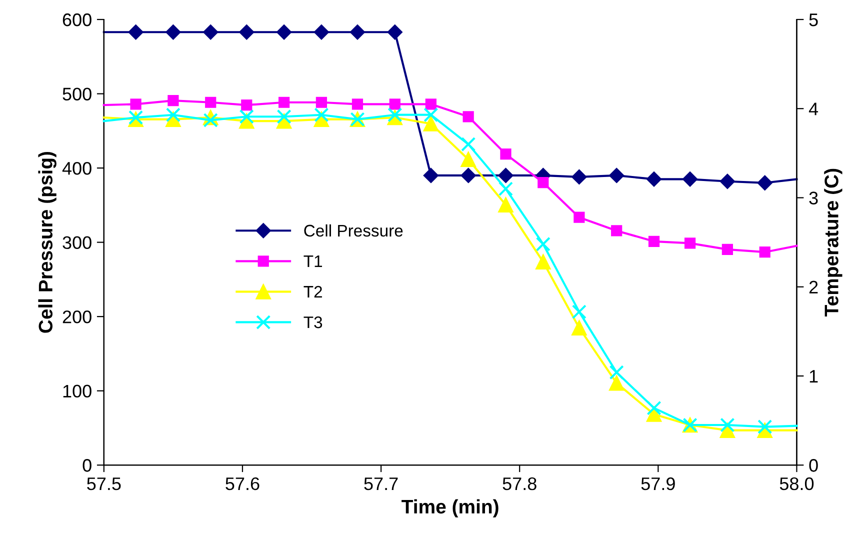  Describe the element at coordinates (813, 198) in the screenshot. I see `y2-tick-label: 3` at that location.